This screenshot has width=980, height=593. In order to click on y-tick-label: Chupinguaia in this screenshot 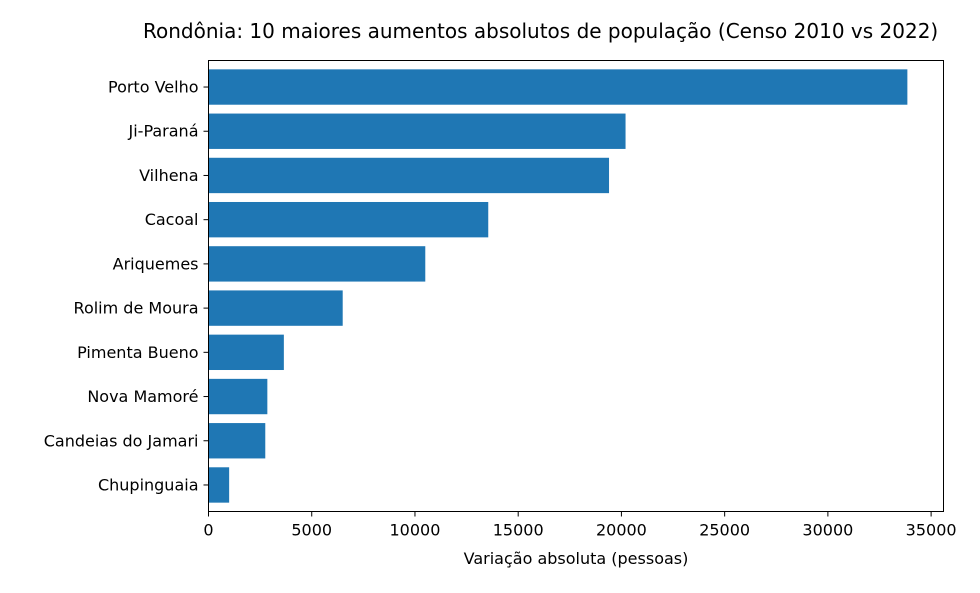, I will do `click(148, 484)`.